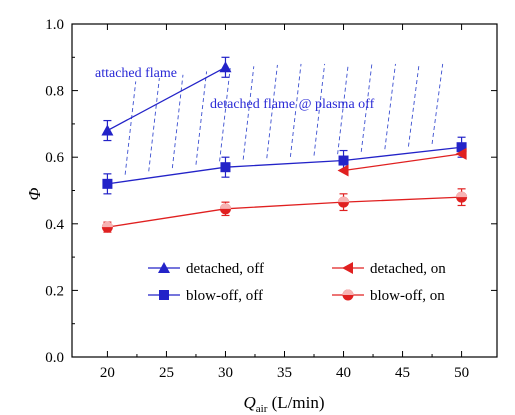 The image size is (515, 415). Describe the element at coordinates (225, 269) in the screenshot. I see `legend-label: detached, off` at that location.